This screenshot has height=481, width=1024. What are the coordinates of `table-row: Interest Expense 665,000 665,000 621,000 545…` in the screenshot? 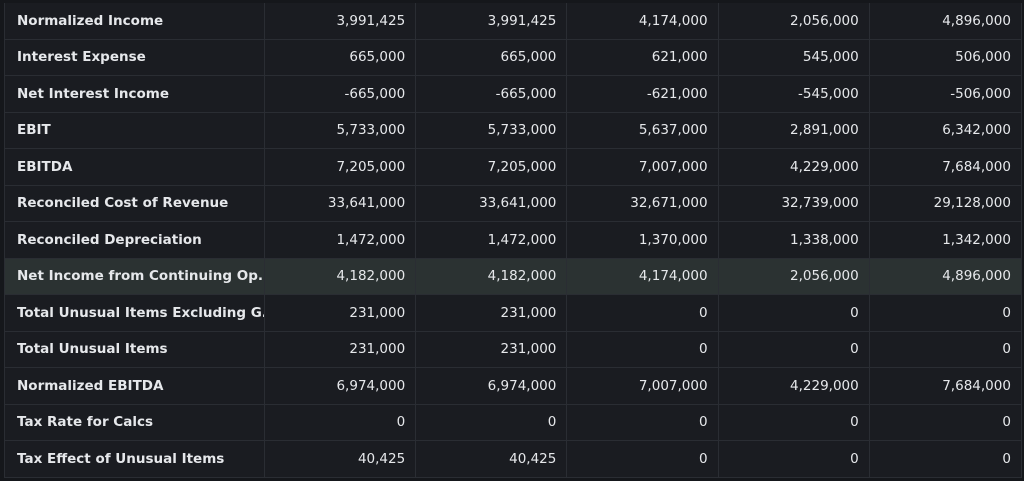 It's located at (513, 57).